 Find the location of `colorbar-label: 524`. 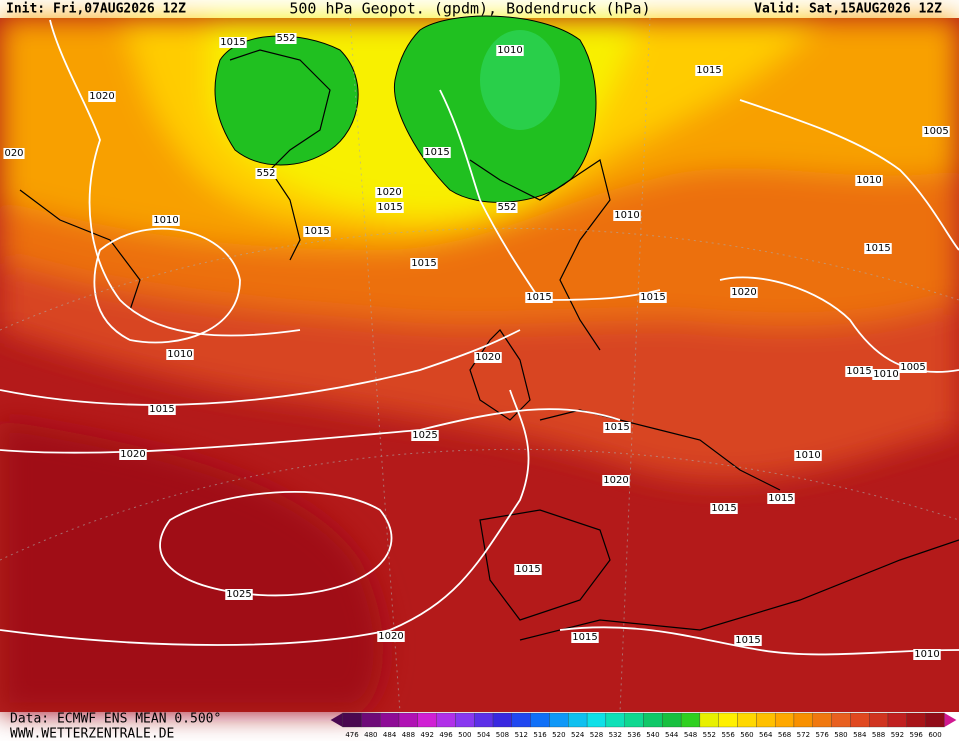

colorbar-label: 524 is located at coordinates (578, 735).